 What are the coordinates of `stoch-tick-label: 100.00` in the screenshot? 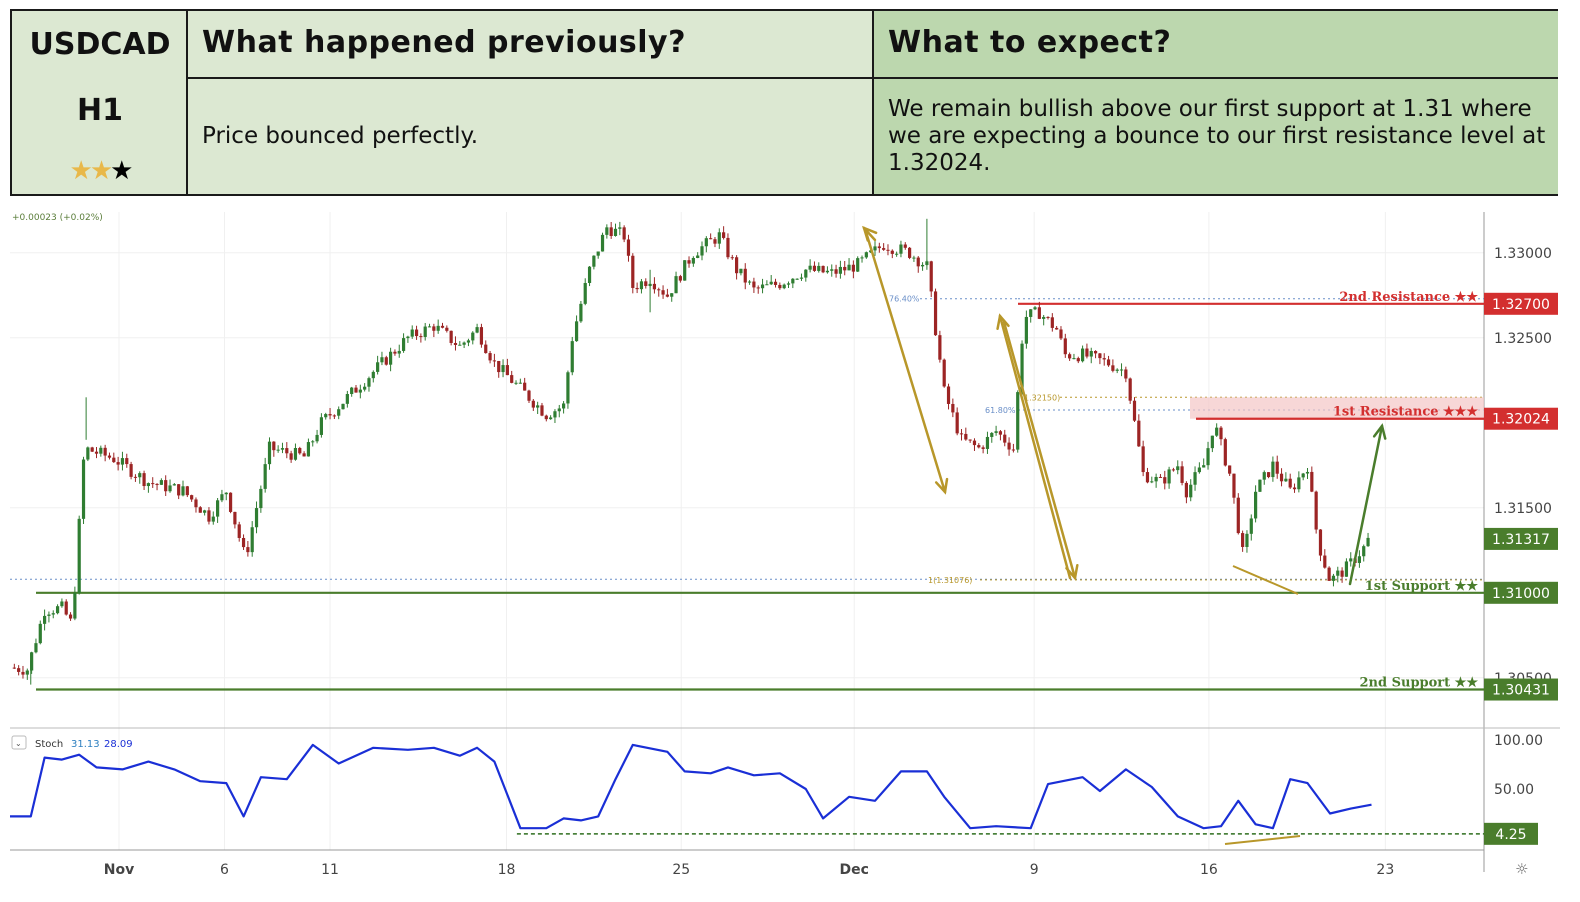 It's located at (1518, 741).